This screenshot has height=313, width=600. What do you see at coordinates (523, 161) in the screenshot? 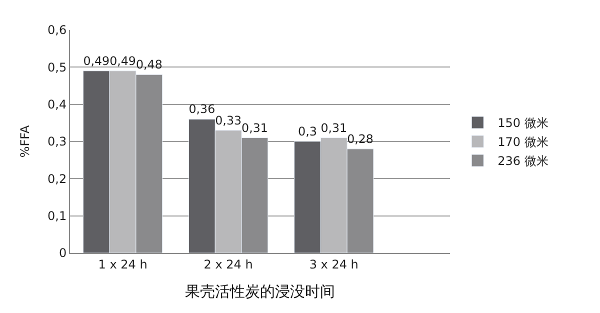
I see `legend-label: 236 微米` at bounding box center [523, 161].